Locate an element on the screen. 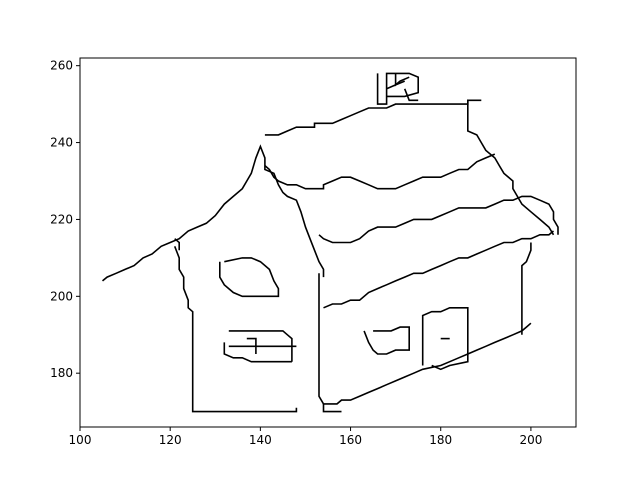  x-tick-label: 140 is located at coordinates (260, 440).